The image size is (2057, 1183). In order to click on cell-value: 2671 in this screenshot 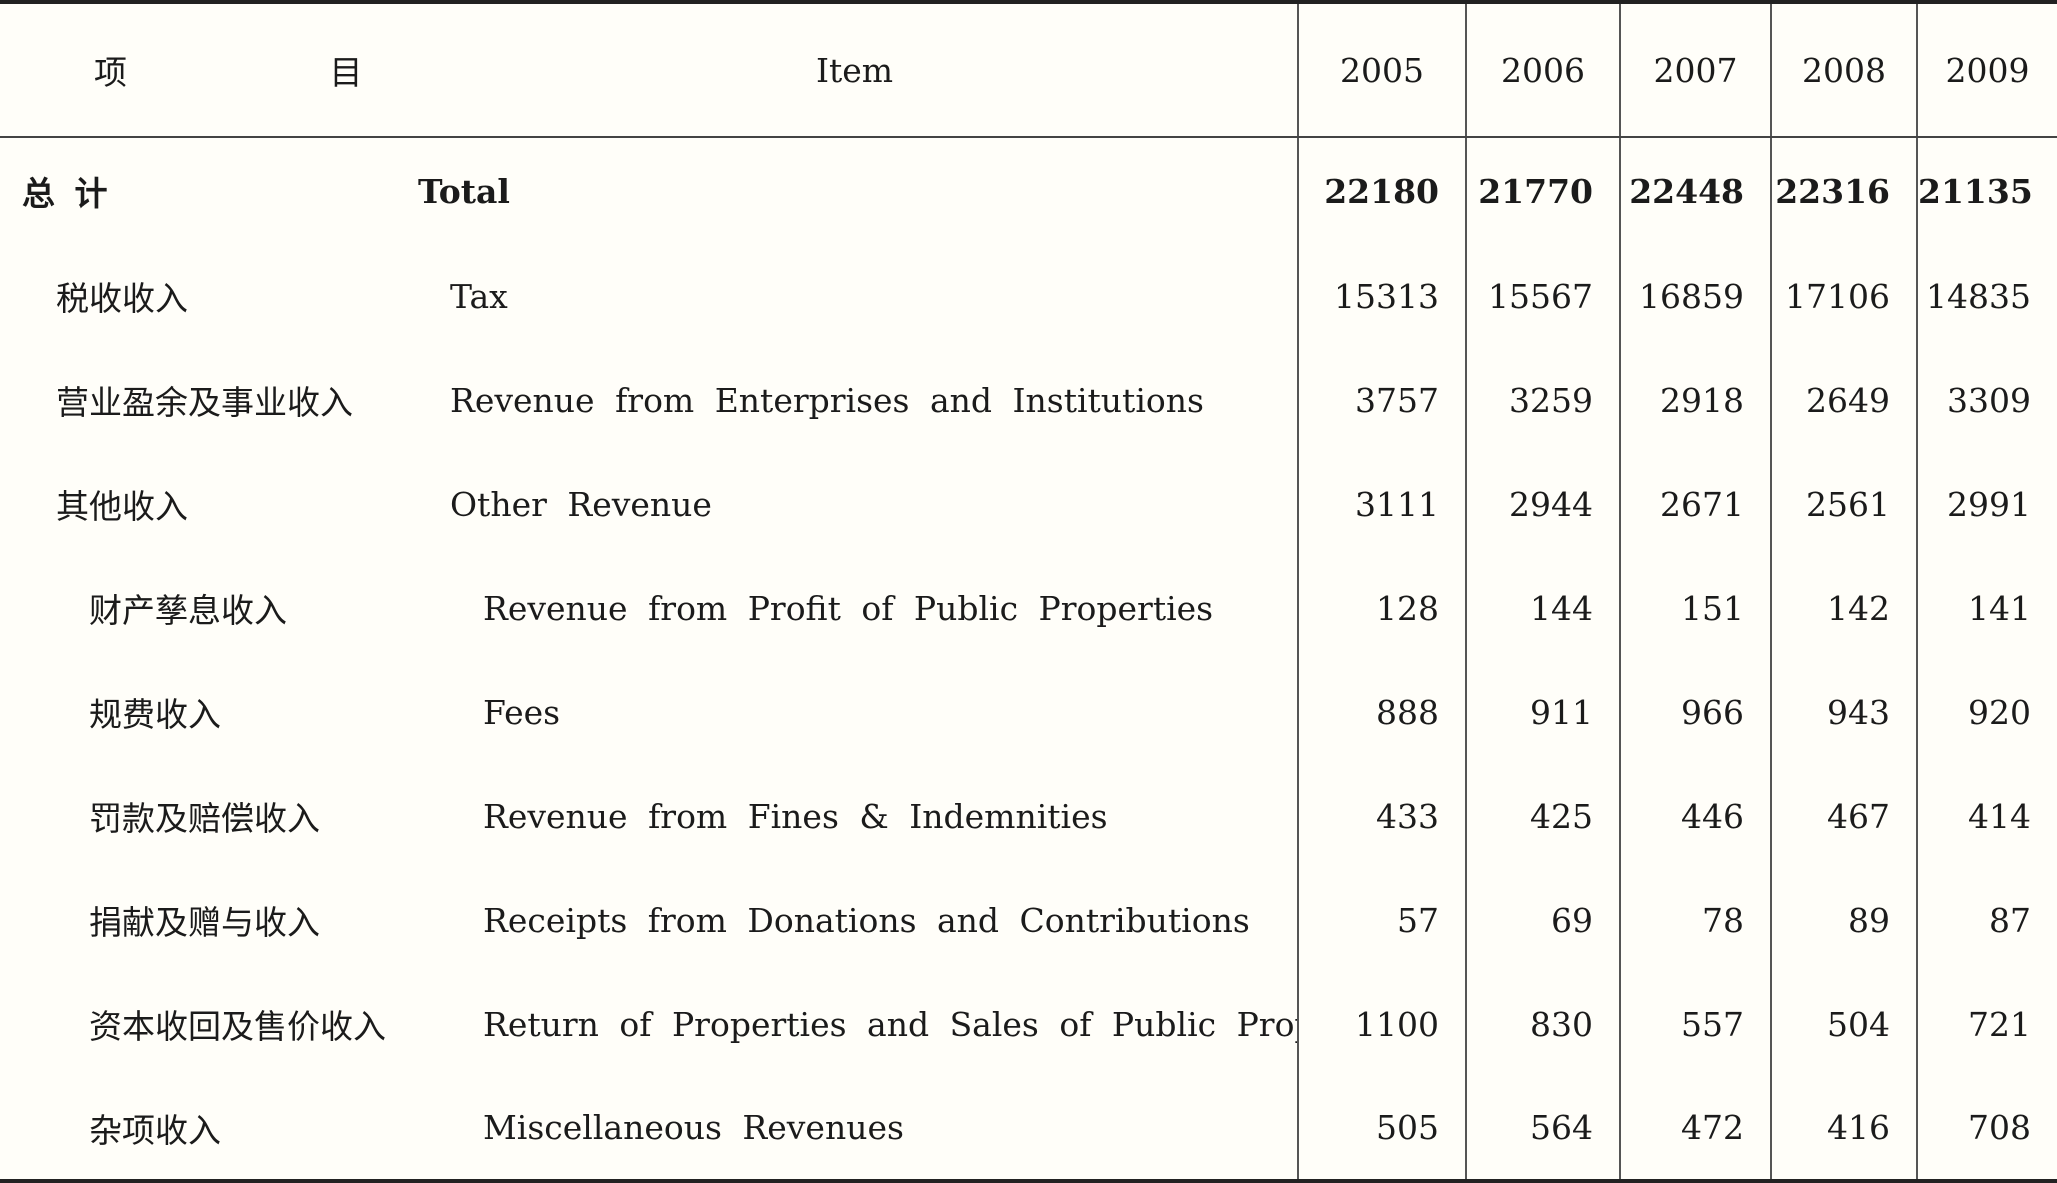, I will do `click(1695, 504)`.